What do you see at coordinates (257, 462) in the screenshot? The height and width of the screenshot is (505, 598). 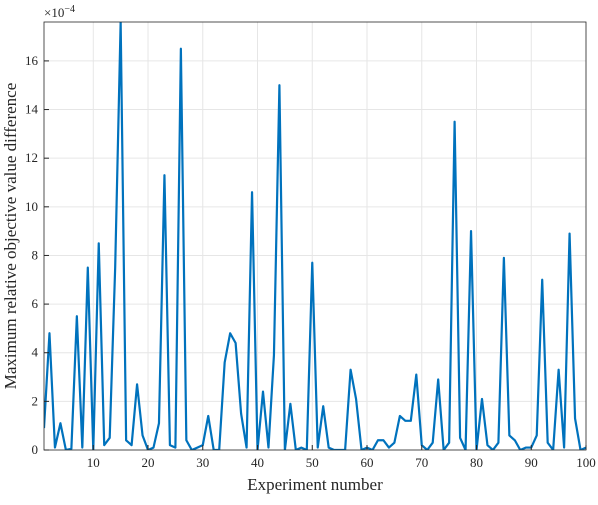 I see `x-tick-label: 40` at bounding box center [257, 462].